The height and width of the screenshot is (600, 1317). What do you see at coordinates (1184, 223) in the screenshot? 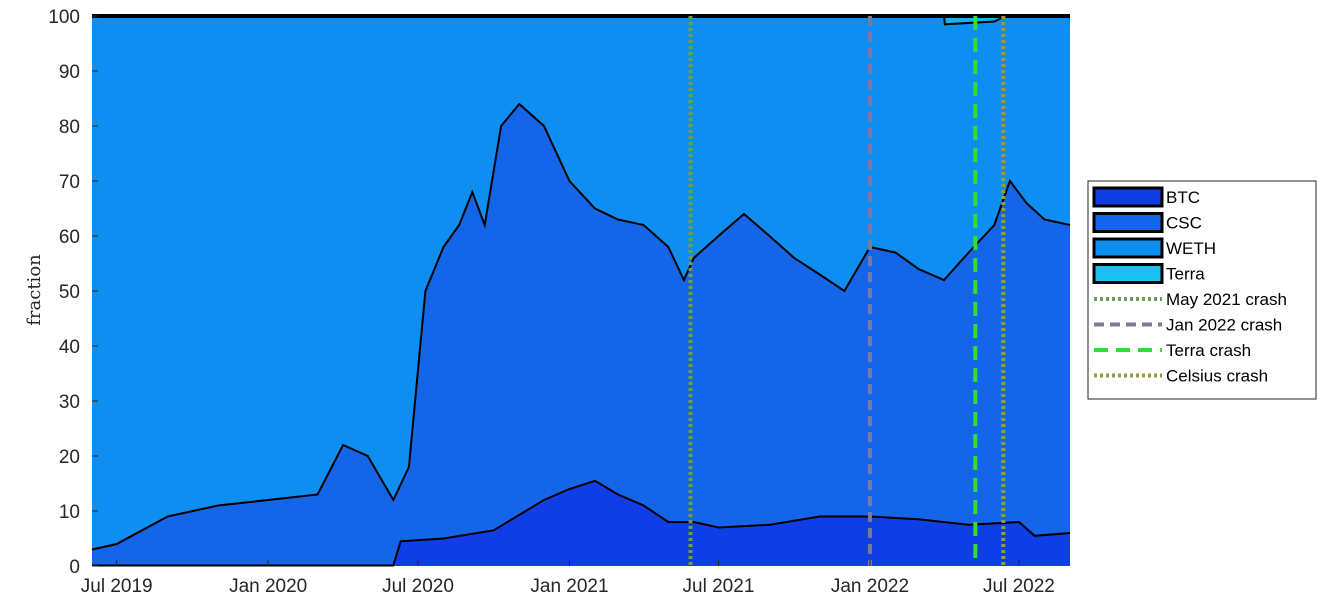
I see `legend-label-csc: CSC` at bounding box center [1184, 223].